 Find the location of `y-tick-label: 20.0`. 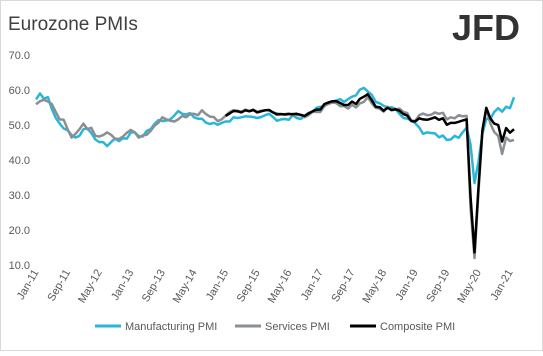

y-tick-label: 20.0 is located at coordinates (19, 231).